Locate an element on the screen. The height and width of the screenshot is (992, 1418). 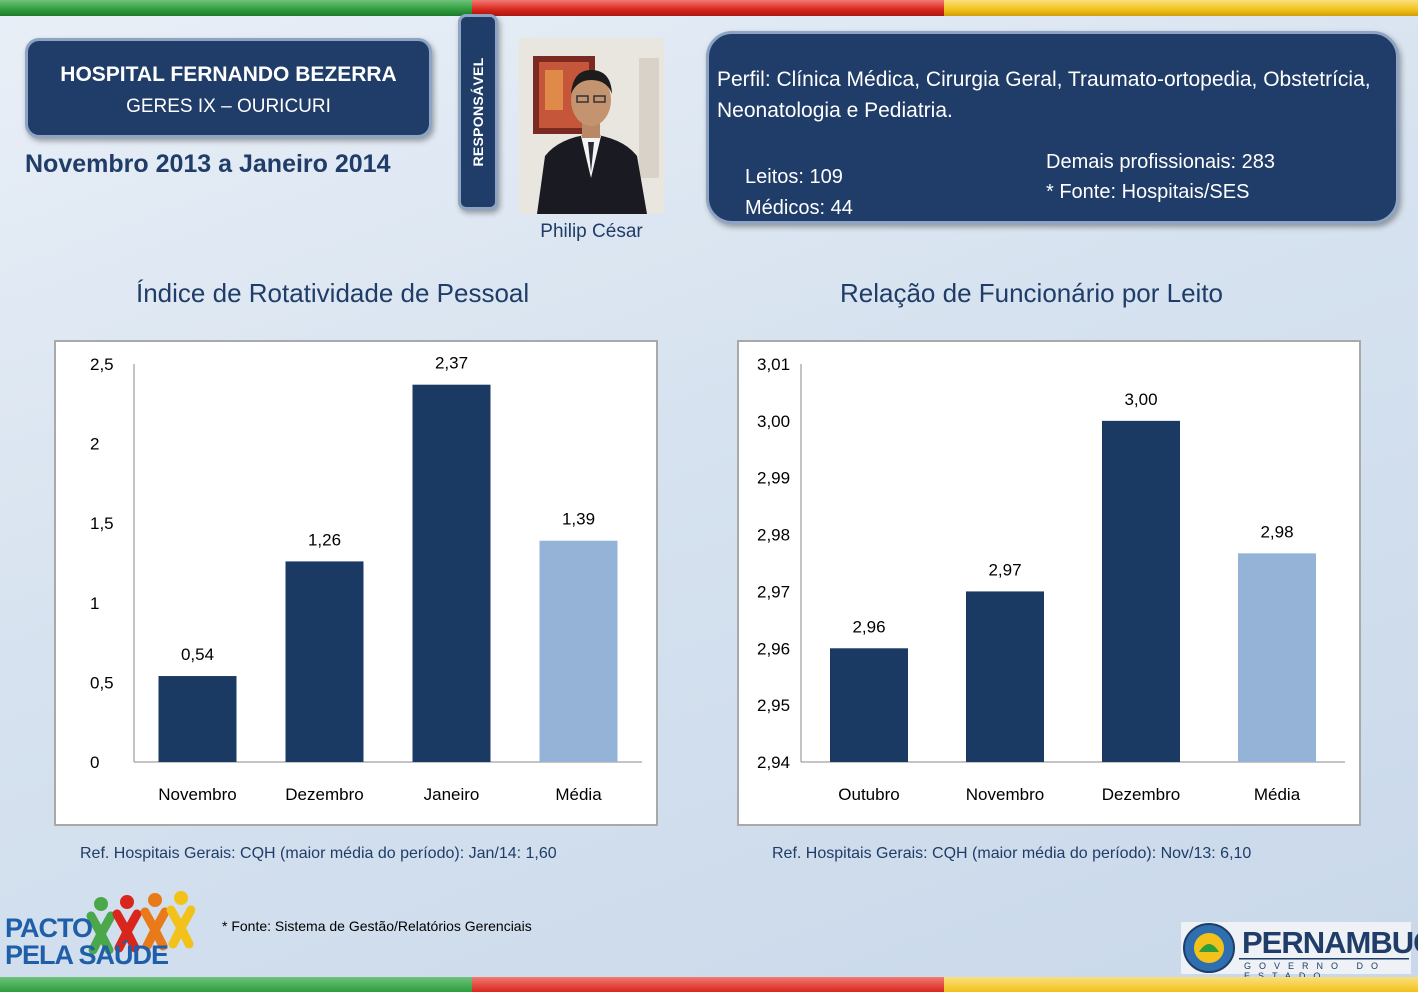
beds-count: Leitos: 109 is located at coordinates (794, 177).